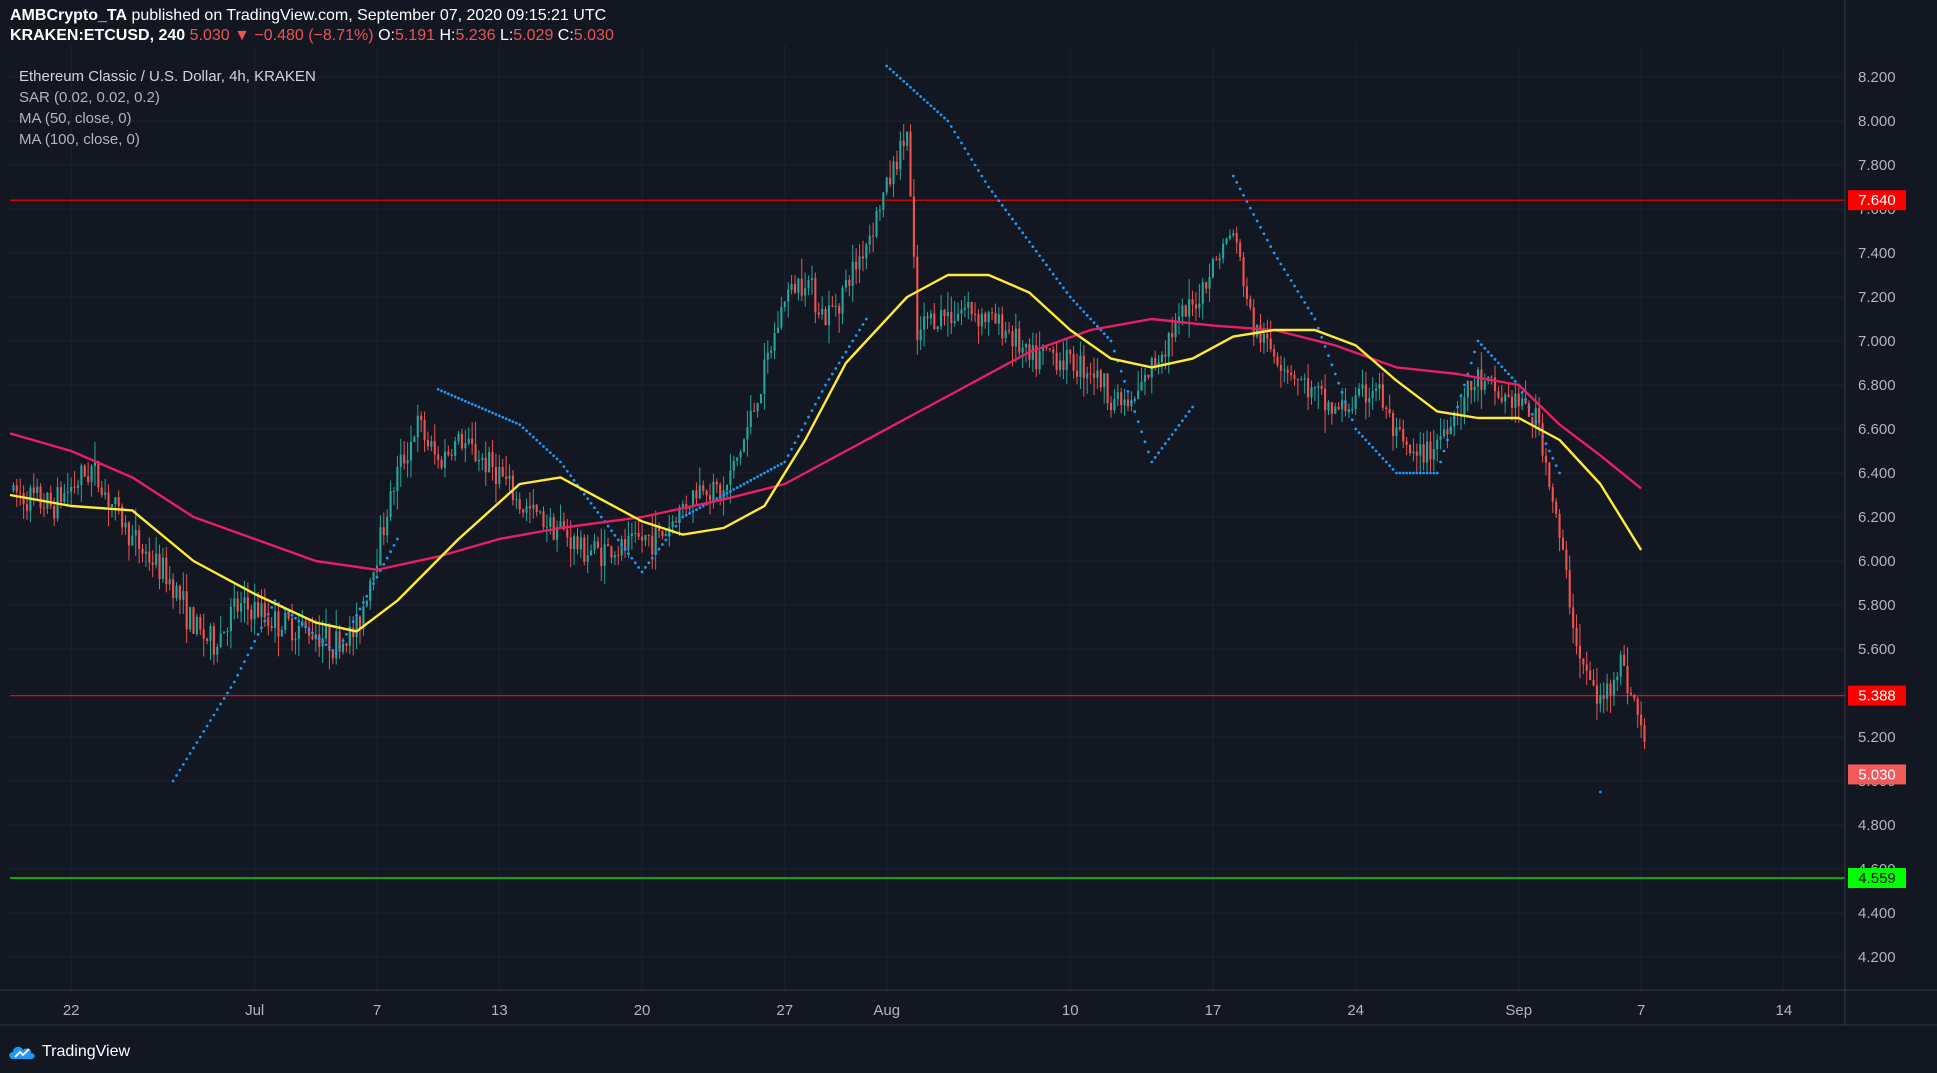 The image size is (1937, 1073). Describe the element at coordinates (1877, 341) in the screenshot. I see `y-tick-label: 7.000` at that location.